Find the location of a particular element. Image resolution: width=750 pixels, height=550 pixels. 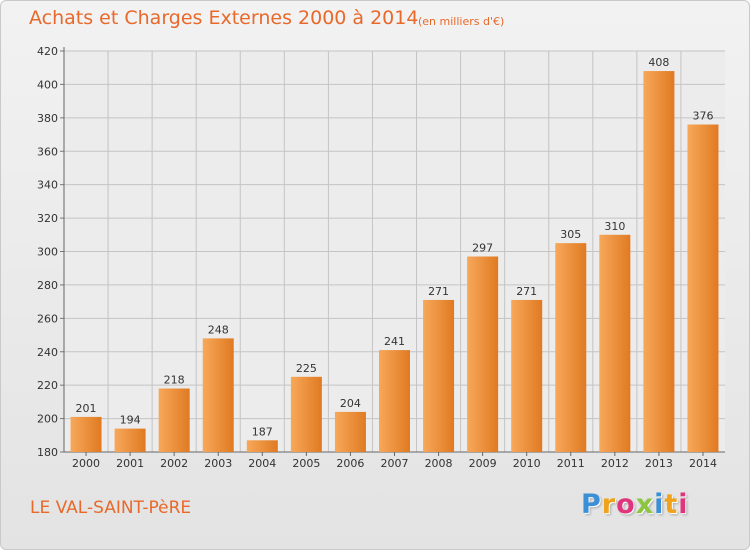

bar-2007 is located at coordinates (394, 401).